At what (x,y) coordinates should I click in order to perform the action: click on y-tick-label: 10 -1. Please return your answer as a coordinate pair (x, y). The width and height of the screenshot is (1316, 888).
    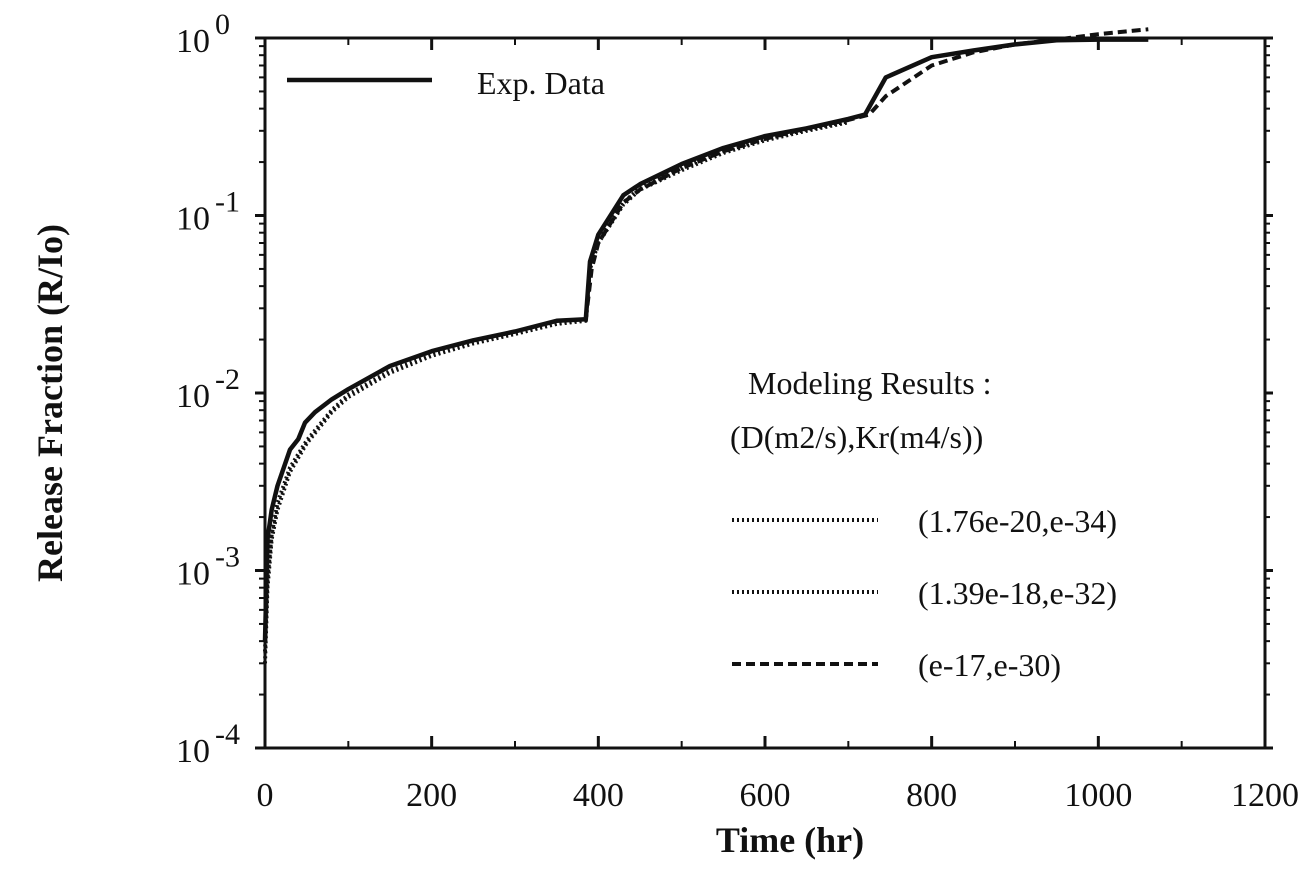
    Looking at the image, I should click on (208, 212).